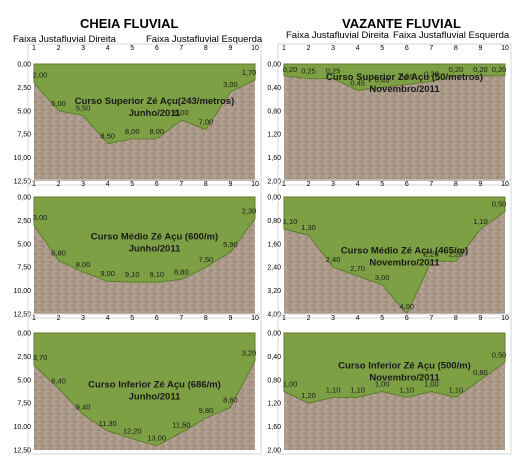  Describe the element at coordinates (155, 101) in the screenshot. I see `c1-title: Curso Superior Zé Açu(243/metros)` at that location.